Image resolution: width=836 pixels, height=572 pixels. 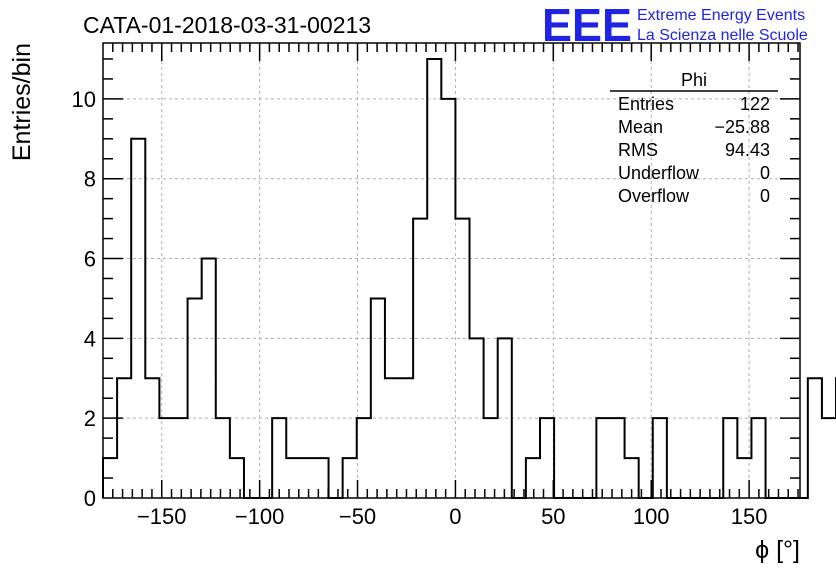 What do you see at coordinates (749, 516) in the screenshot?
I see `x-tick-label: 150` at bounding box center [749, 516].